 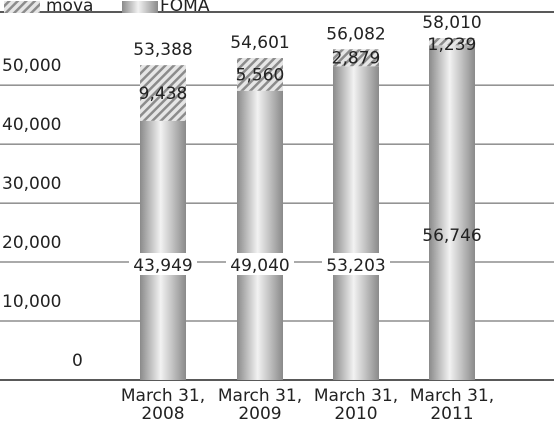 What do you see at coordinates (31, 125) in the screenshot?
I see `y-tick-label: 40,000` at bounding box center [31, 125].